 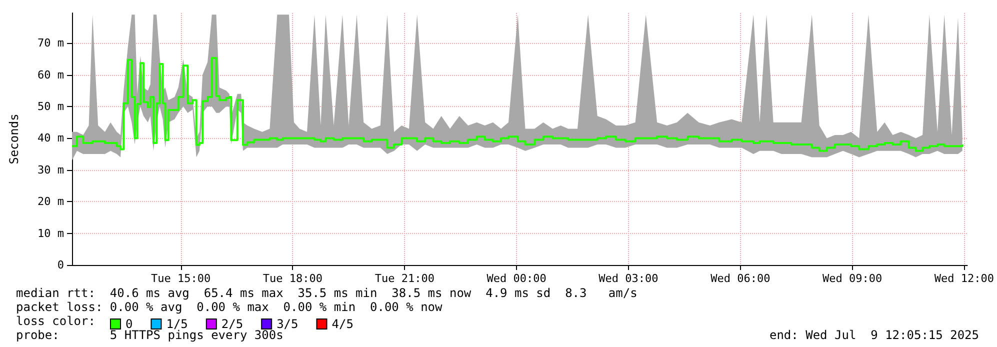 I want to click on x-tick-label: Tue 21:00, so click(x=404, y=278).